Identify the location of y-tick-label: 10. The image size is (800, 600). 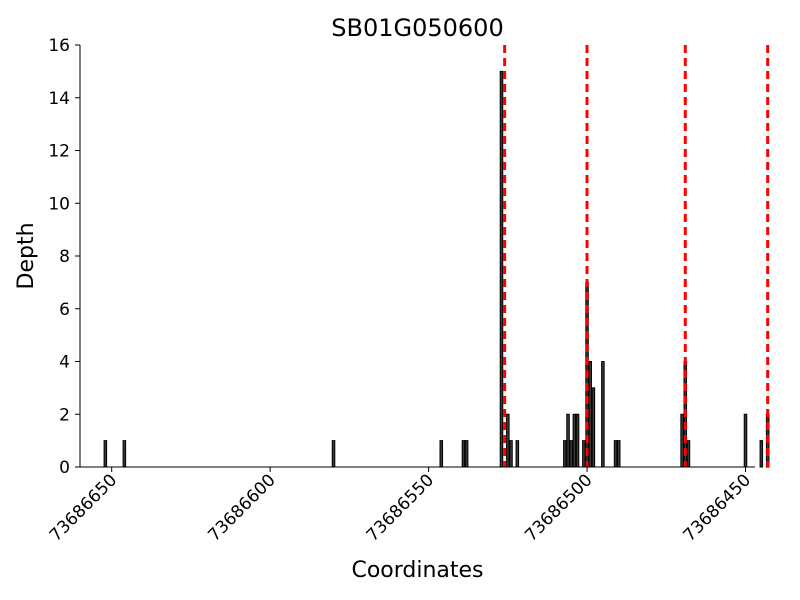
(59, 204).